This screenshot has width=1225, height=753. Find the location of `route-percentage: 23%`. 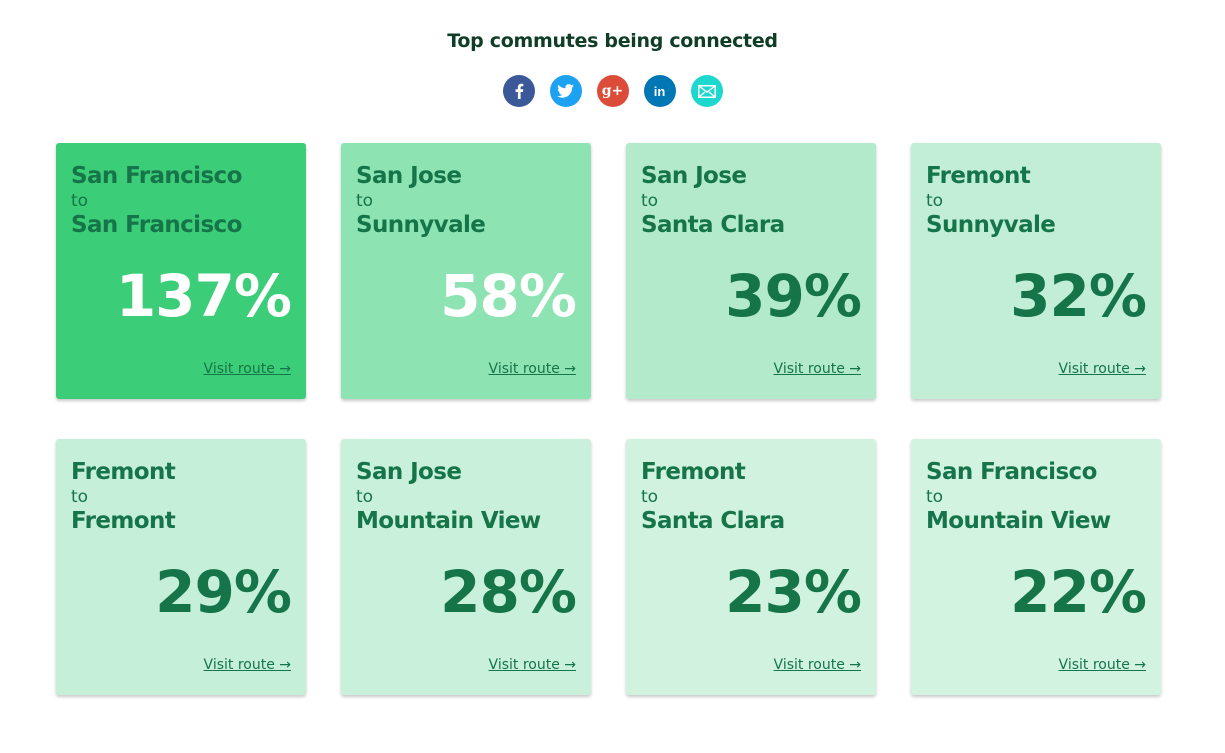

route-percentage: 23% is located at coordinates (793, 592).